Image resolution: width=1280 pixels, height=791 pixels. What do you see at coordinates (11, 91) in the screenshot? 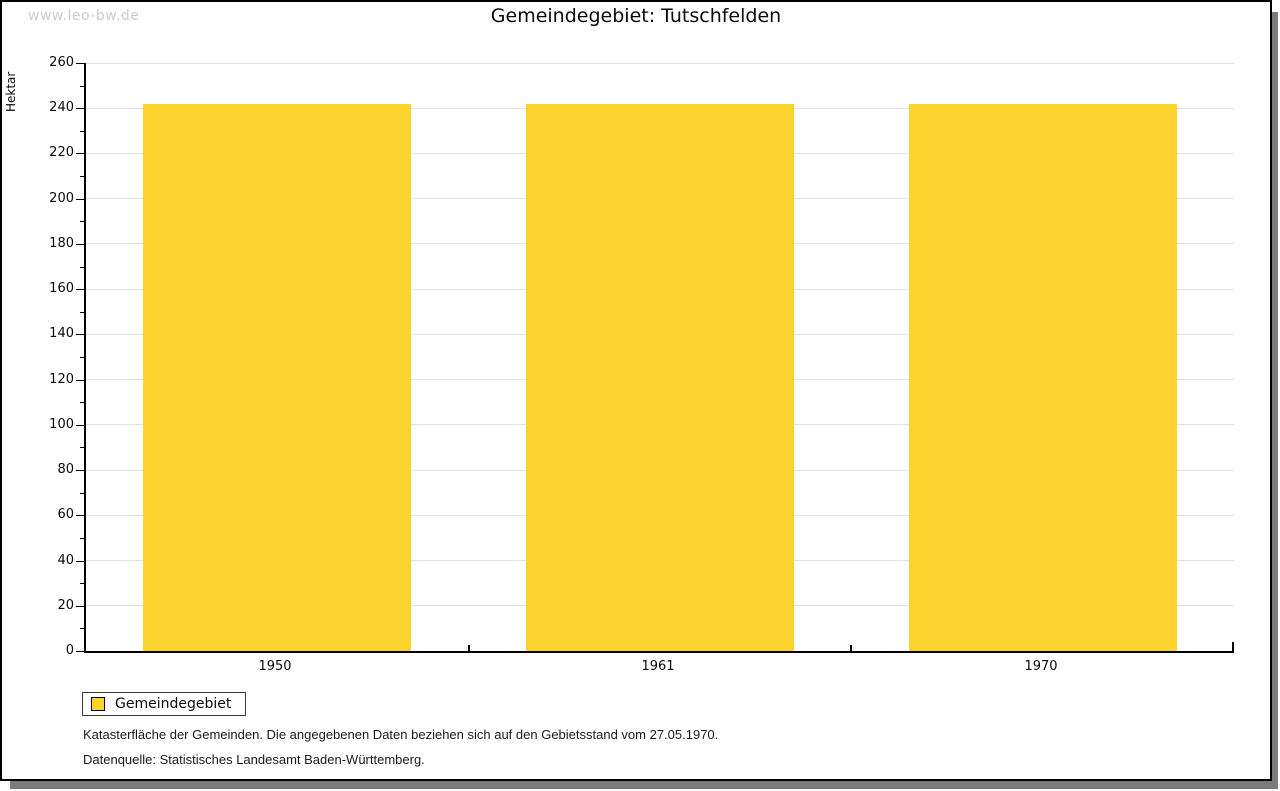
I see `y-axis-title: Hektar` at bounding box center [11, 91].